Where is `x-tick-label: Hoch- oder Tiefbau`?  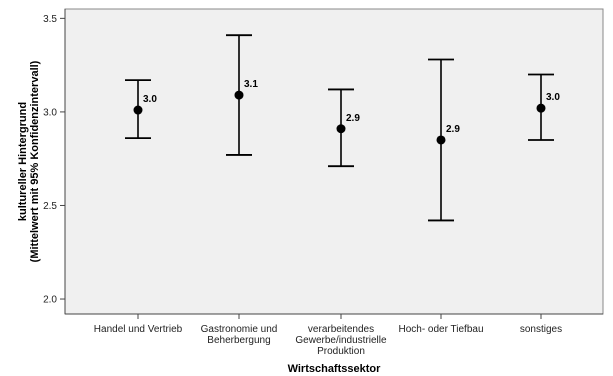
x-tick-label: Hoch- oder Tiefbau is located at coordinates (440, 329).